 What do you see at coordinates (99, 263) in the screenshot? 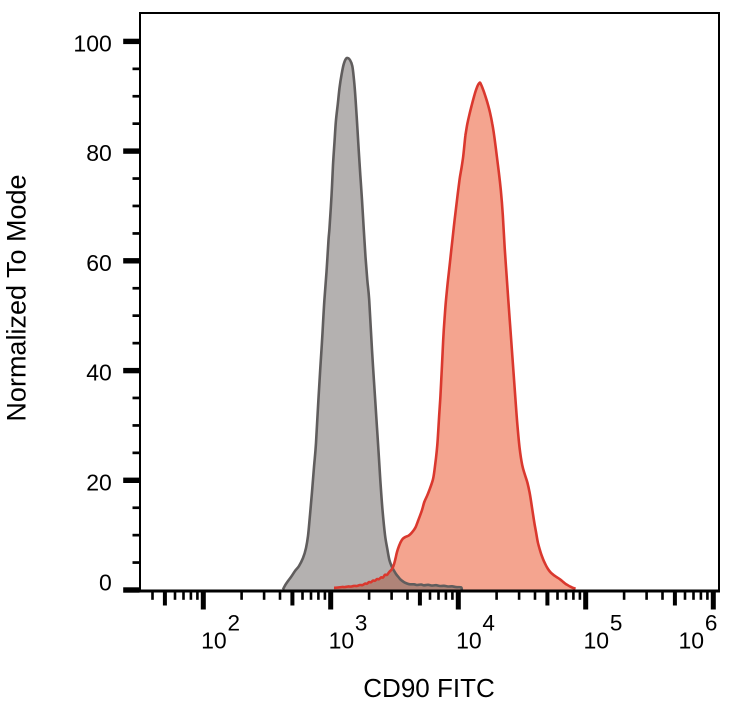
I see `svg-text: 60` at bounding box center [99, 263].